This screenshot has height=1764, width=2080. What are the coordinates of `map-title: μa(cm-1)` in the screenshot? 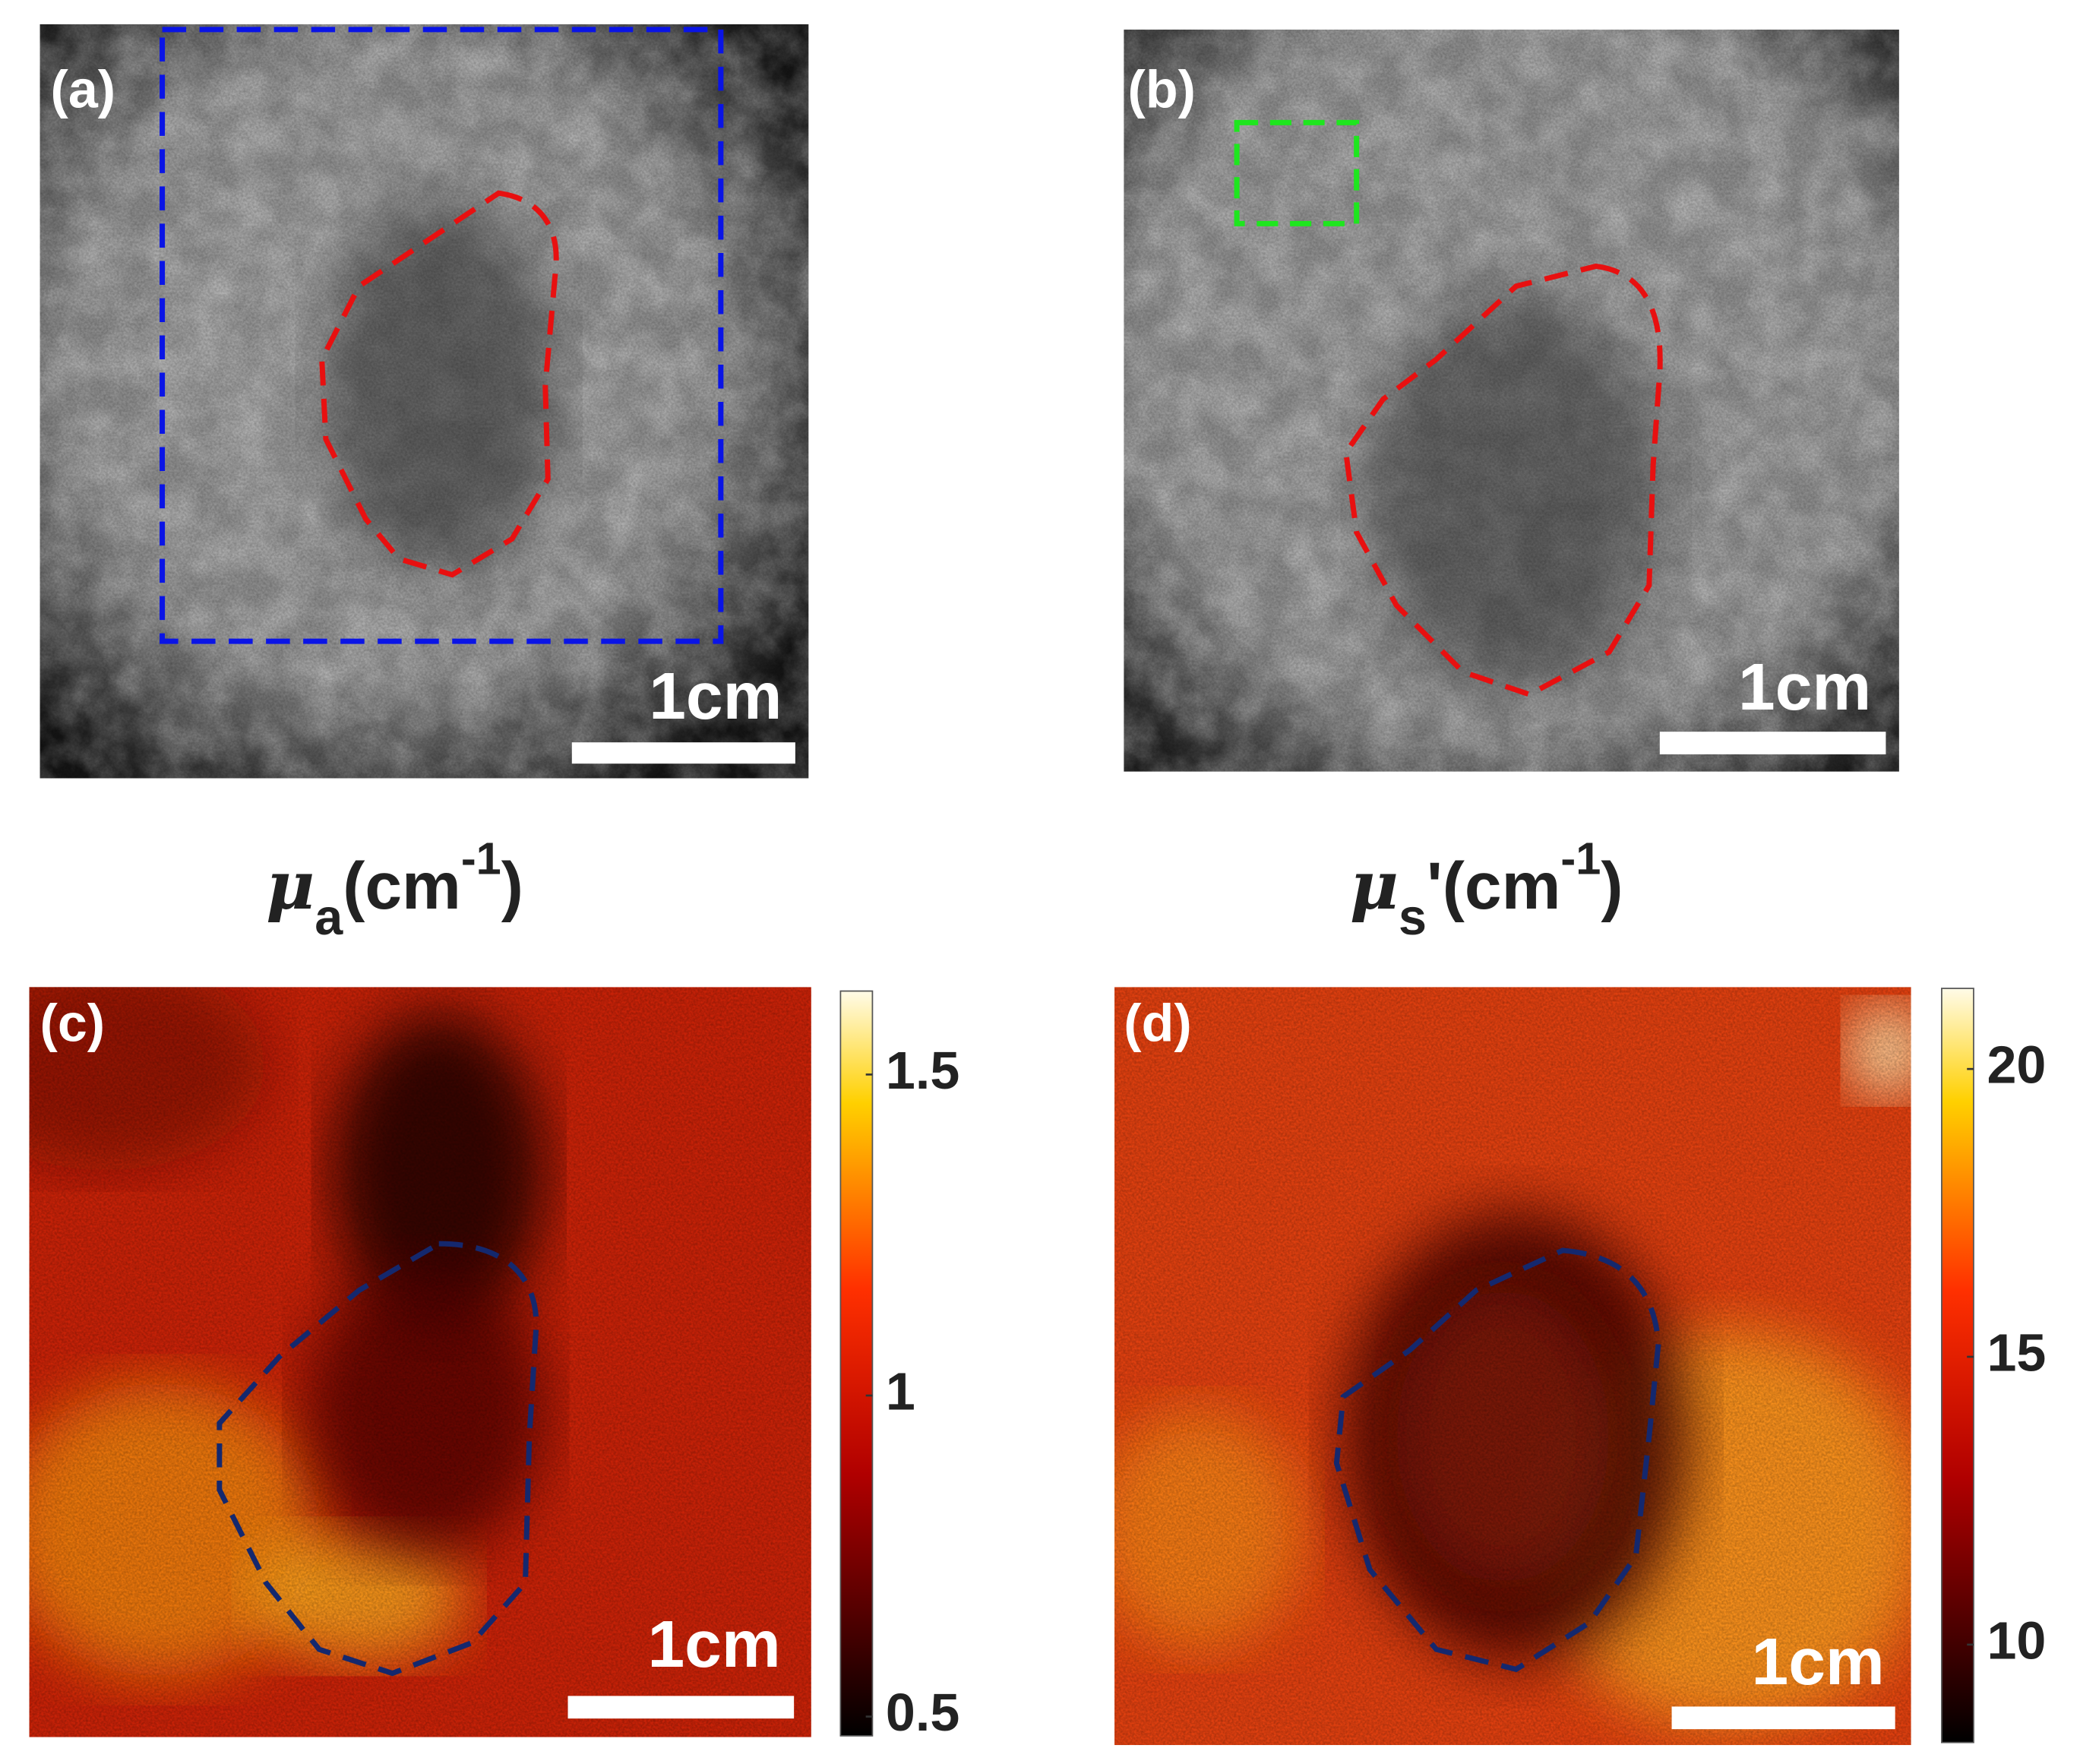 It's located at (394, 889).